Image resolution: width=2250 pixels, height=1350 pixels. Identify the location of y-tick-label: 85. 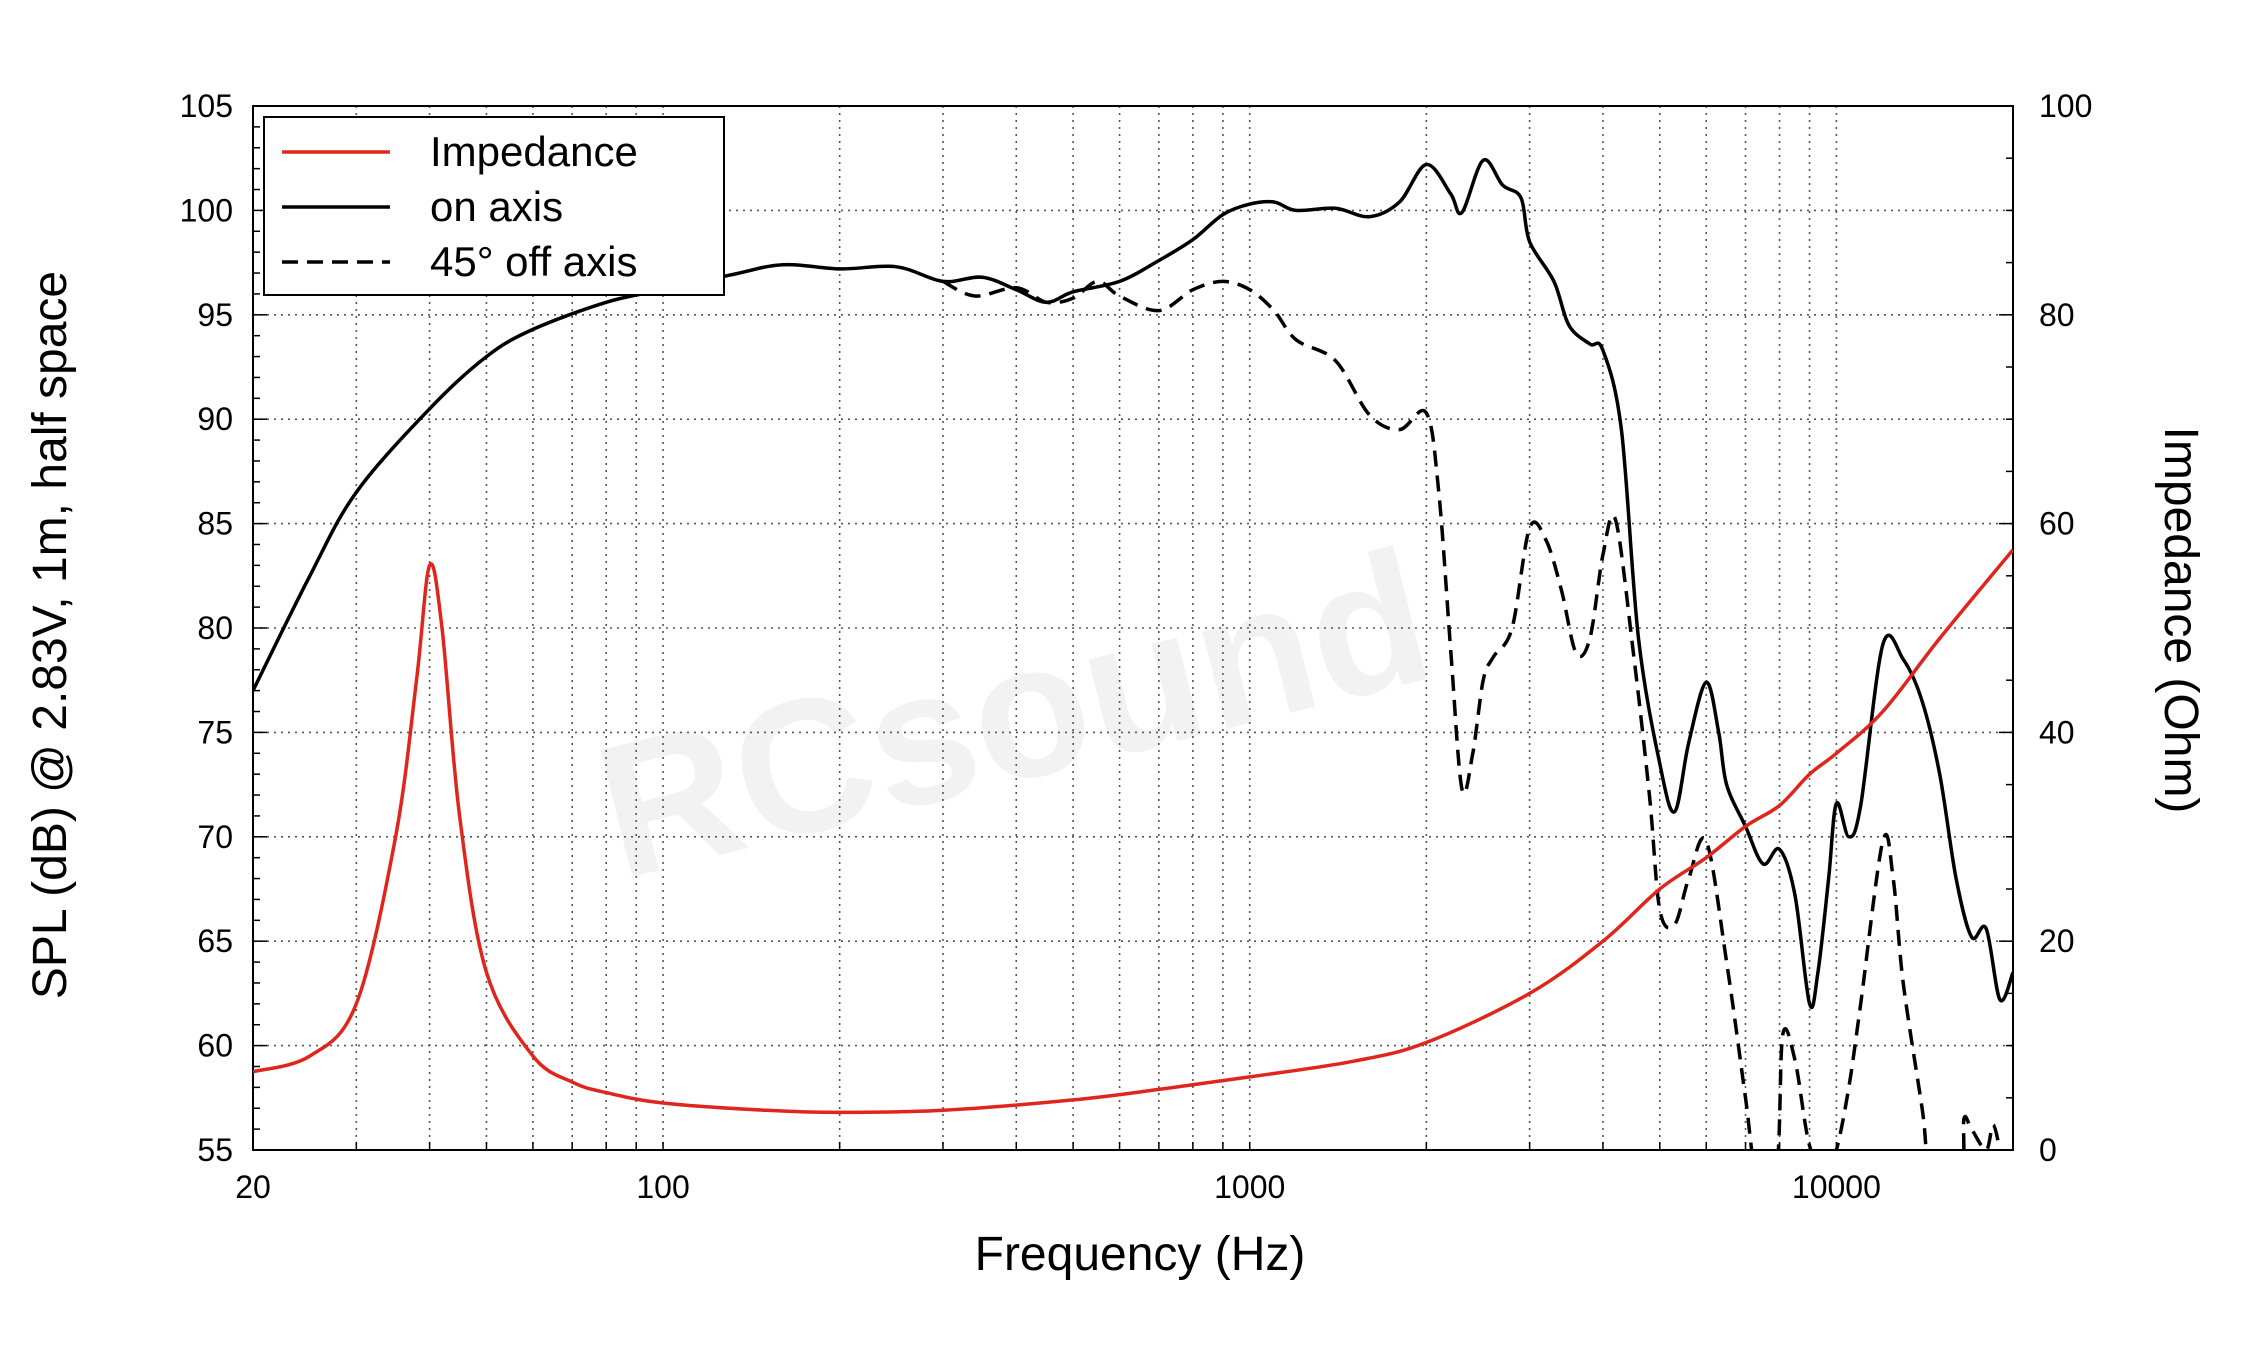
(215, 524).